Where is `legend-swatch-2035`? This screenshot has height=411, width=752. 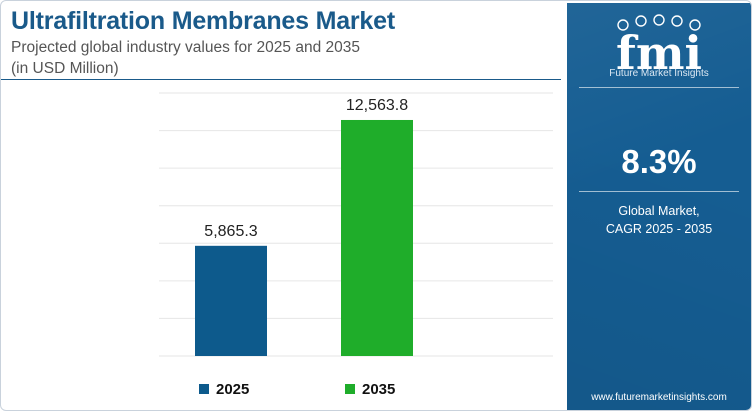
legend-swatch-2035 is located at coordinates (350, 389).